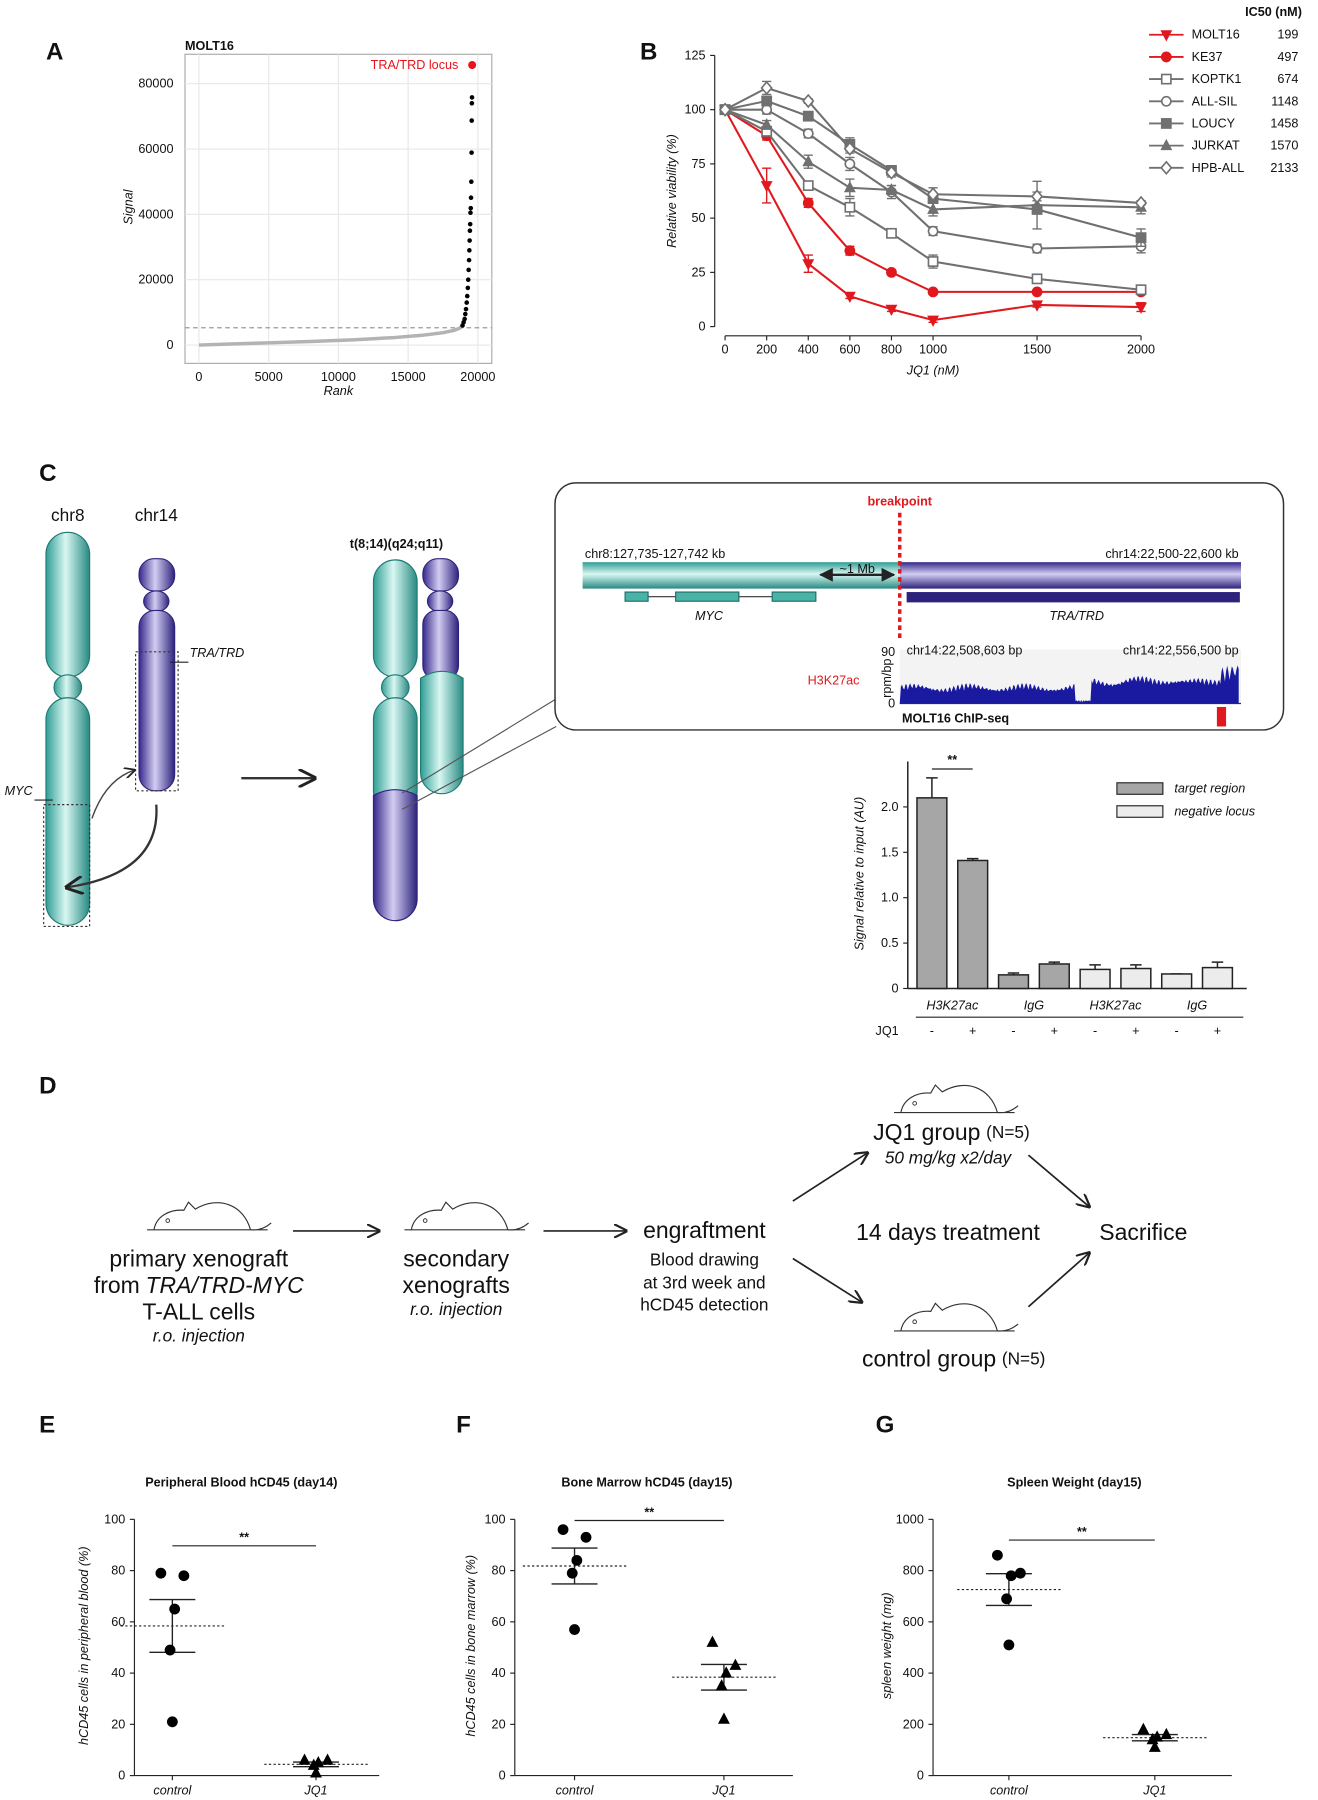 Image resolution: width=1318 pixels, height=1800 pixels. I want to click on duration-text: 14 days treatment, so click(948, 1232).